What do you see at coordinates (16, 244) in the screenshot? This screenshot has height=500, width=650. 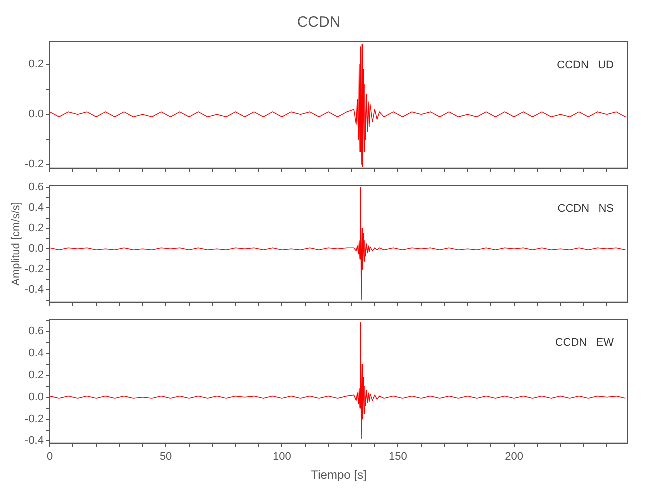 I see `y-axis-title: Amplitud [cm/s/s]` at bounding box center [16, 244].